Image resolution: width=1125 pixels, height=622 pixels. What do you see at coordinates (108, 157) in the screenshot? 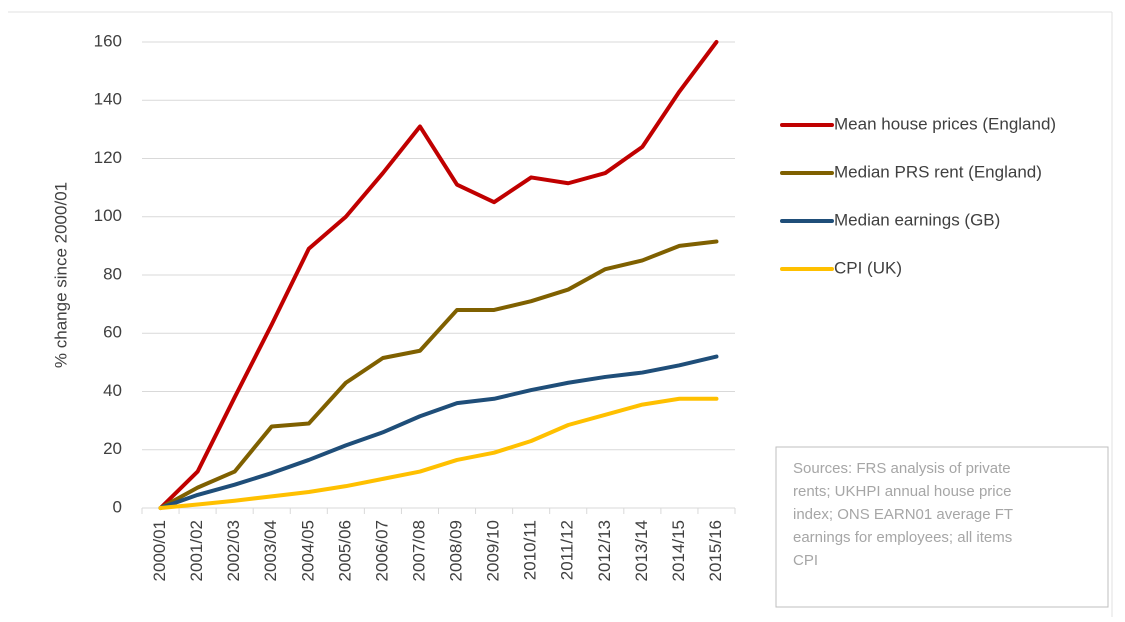
I see `y-tick-label: 120` at bounding box center [108, 157].